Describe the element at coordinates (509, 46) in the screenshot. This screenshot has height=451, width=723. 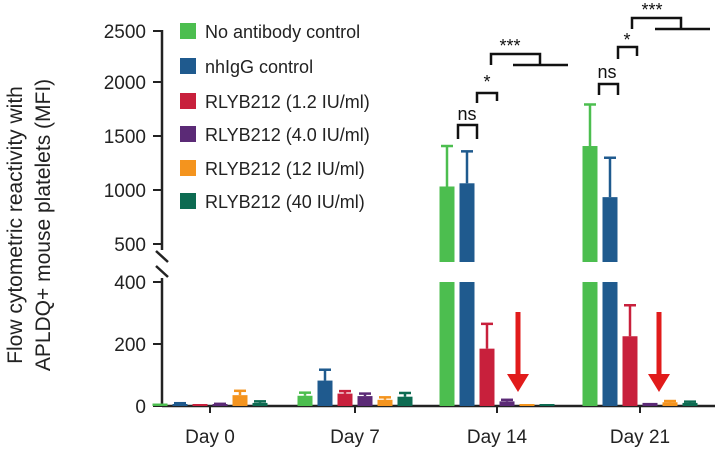
I see `sig-label-triple-star-day14: ***` at that location.